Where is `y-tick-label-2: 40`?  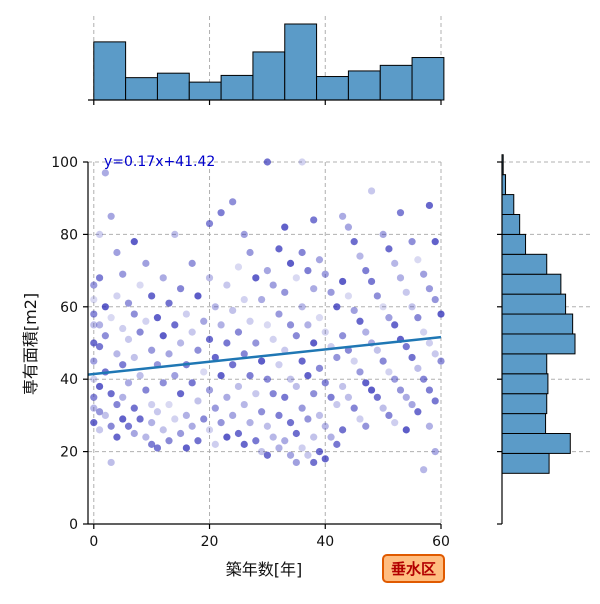
y-tick-label-2: 40 is located at coordinates (69, 380).